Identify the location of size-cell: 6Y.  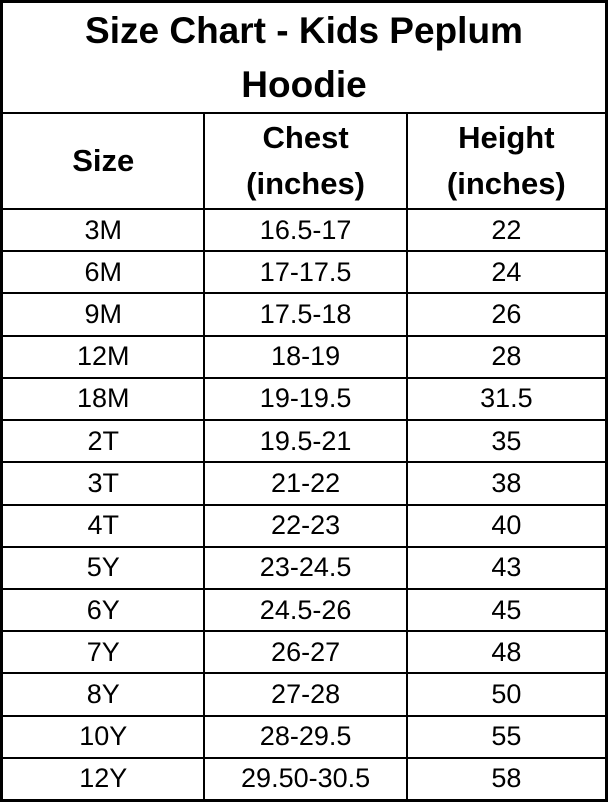
(103, 609).